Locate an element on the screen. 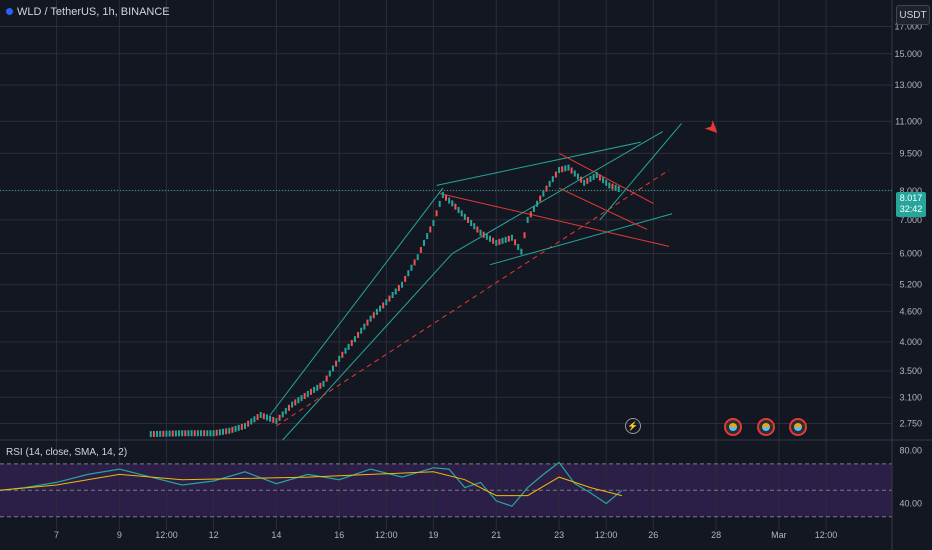 This screenshot has width=932, height=550. time-tick-label: 12 is located at coordinates (214, 535).